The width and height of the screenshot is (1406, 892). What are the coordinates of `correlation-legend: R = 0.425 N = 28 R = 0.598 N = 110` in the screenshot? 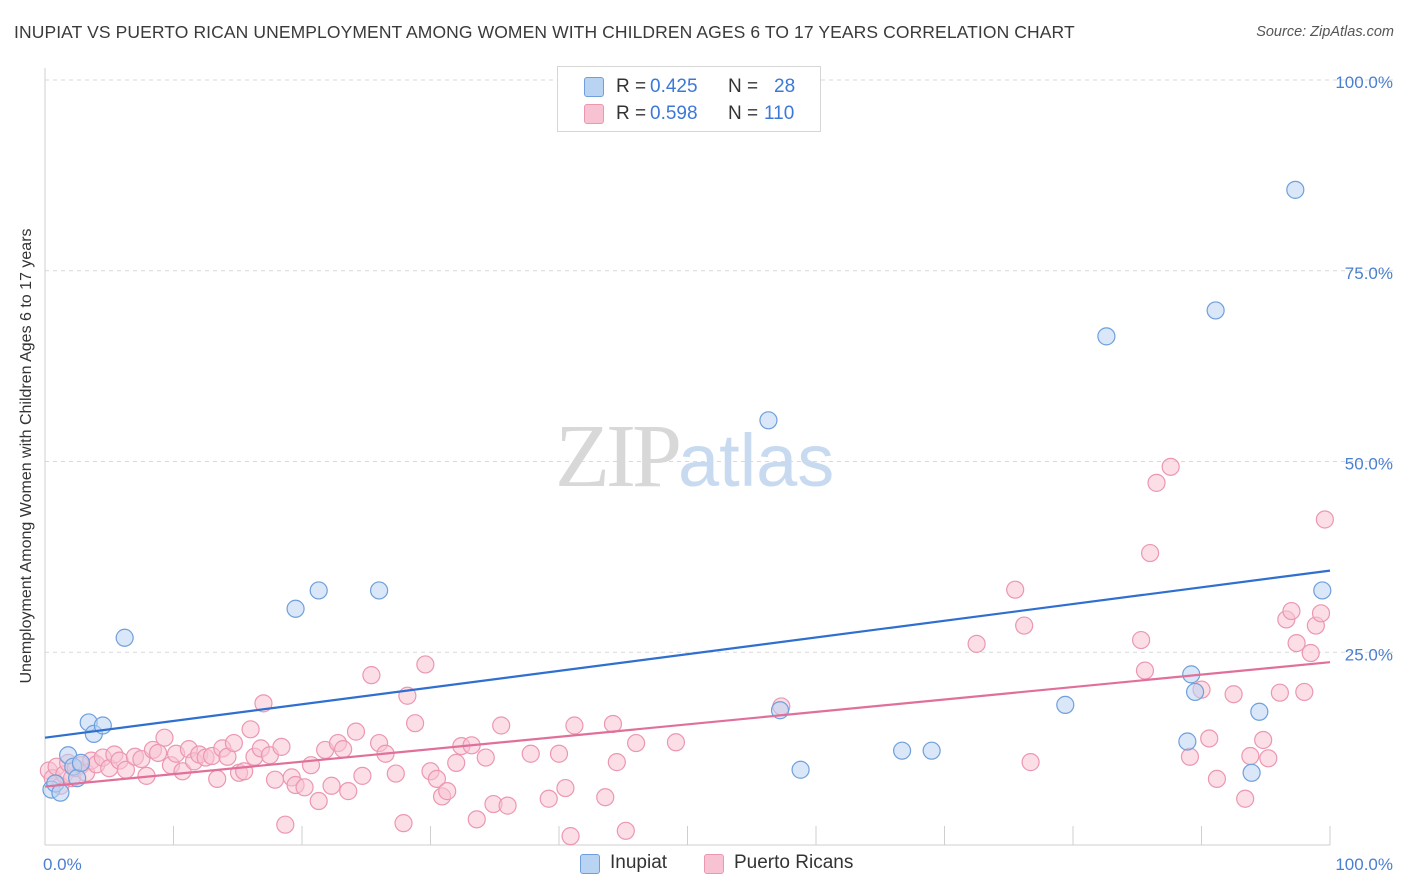 It's located at (689, 99).